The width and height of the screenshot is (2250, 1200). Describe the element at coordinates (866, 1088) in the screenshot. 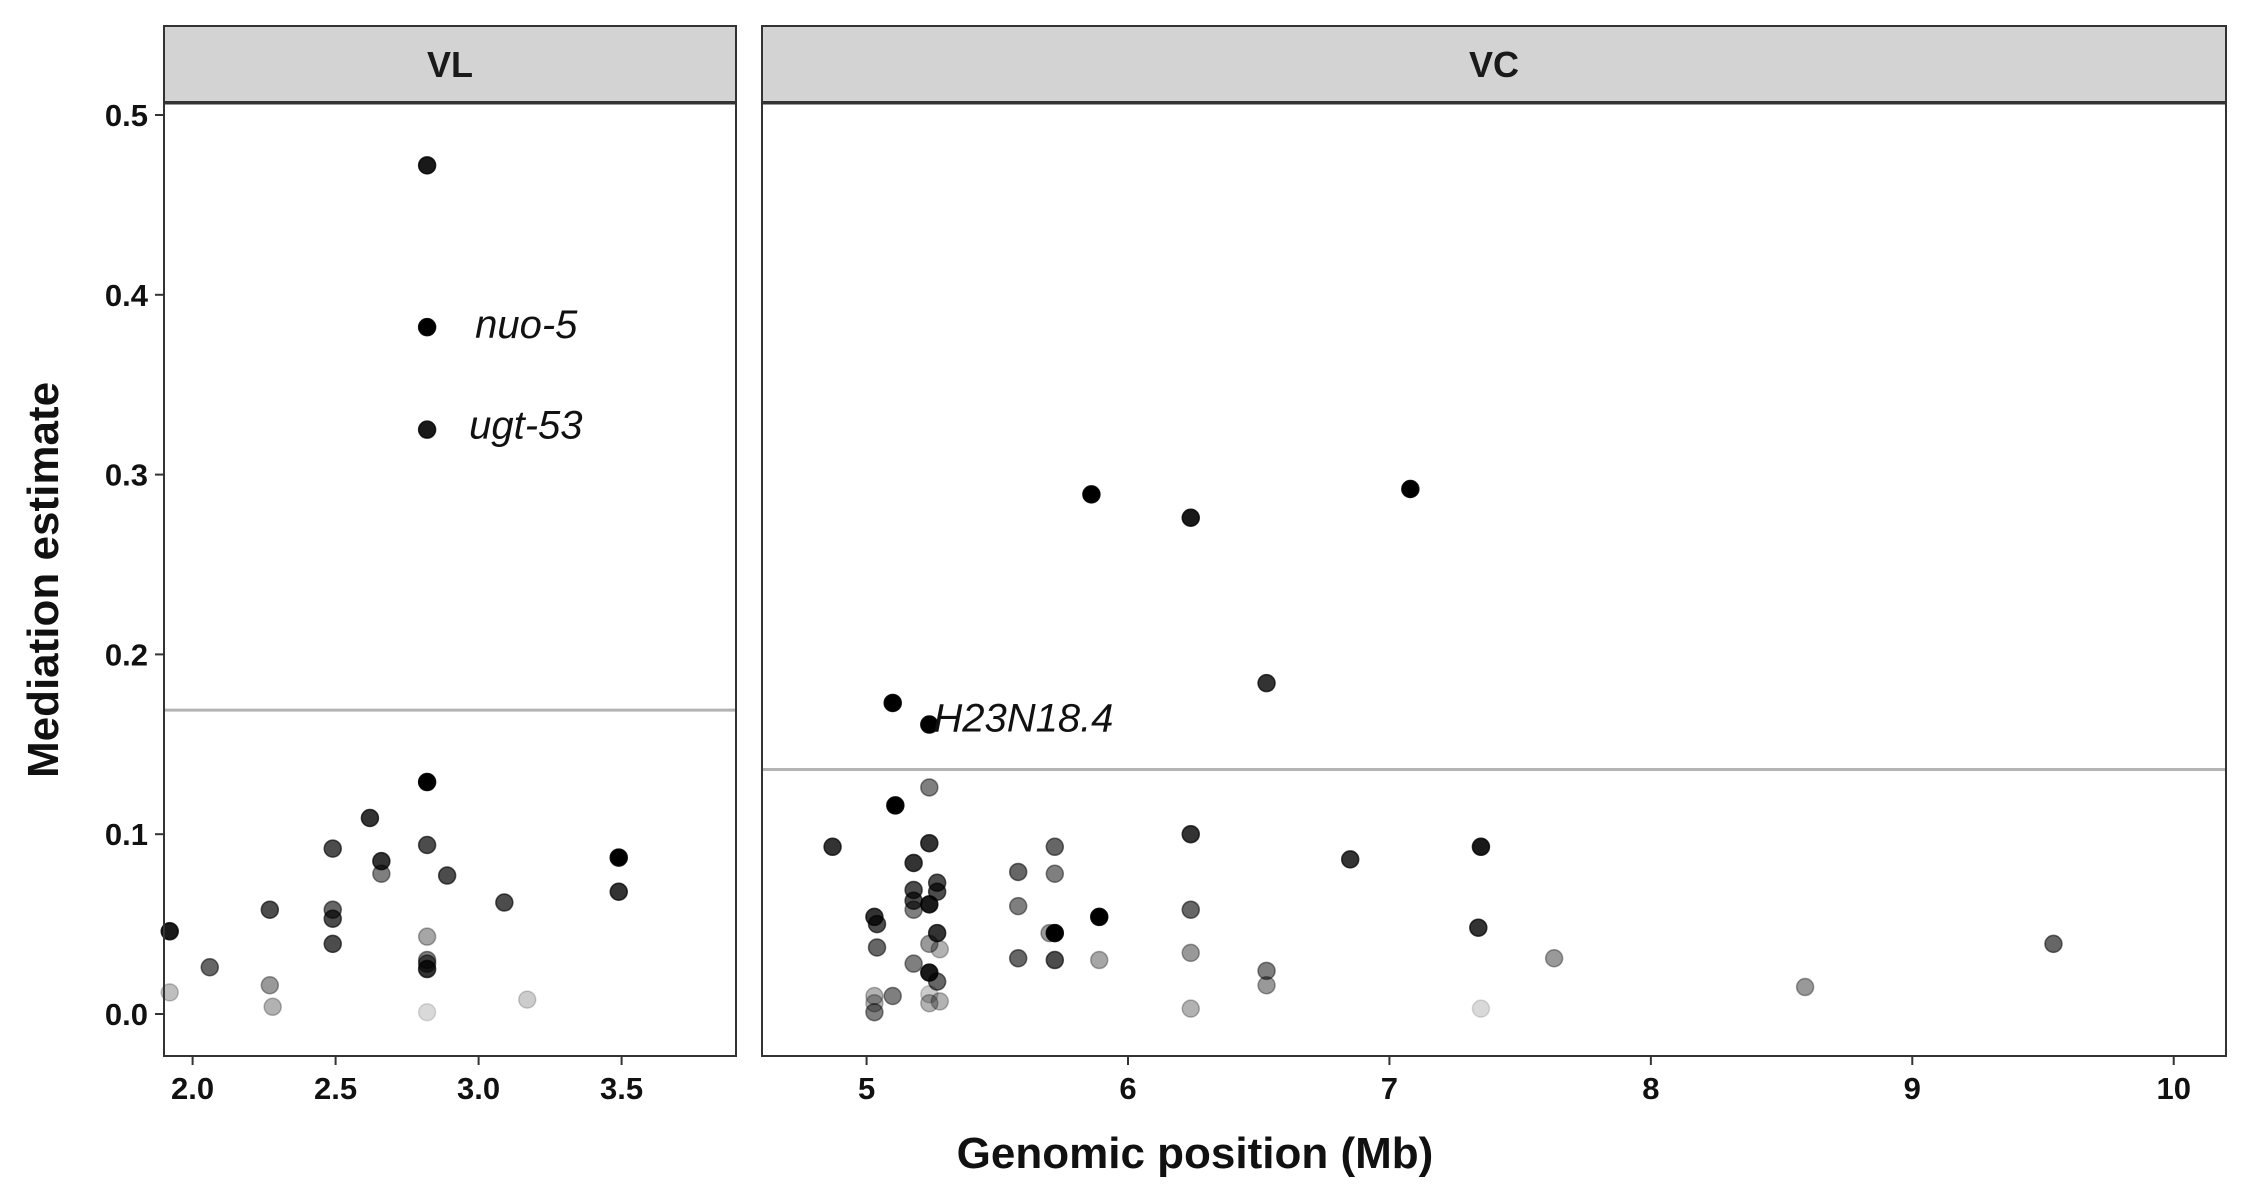

I see `x-tick-label: 5` at that location.